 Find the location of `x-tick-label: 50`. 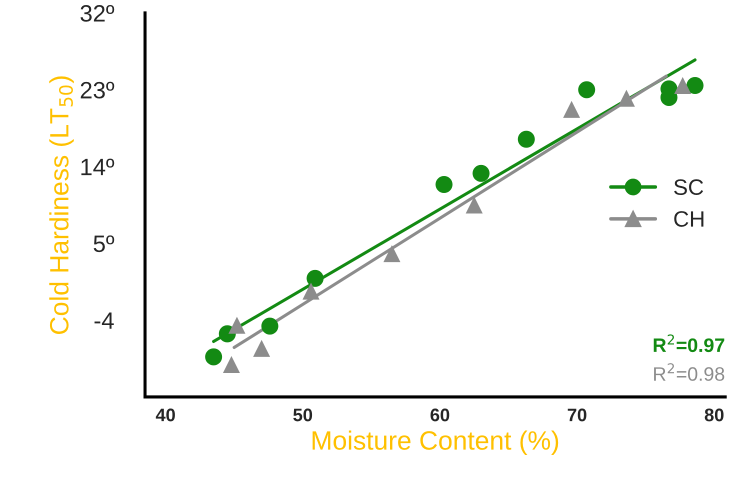

x-tick-label: 50 is located at coordinates (302, 415).